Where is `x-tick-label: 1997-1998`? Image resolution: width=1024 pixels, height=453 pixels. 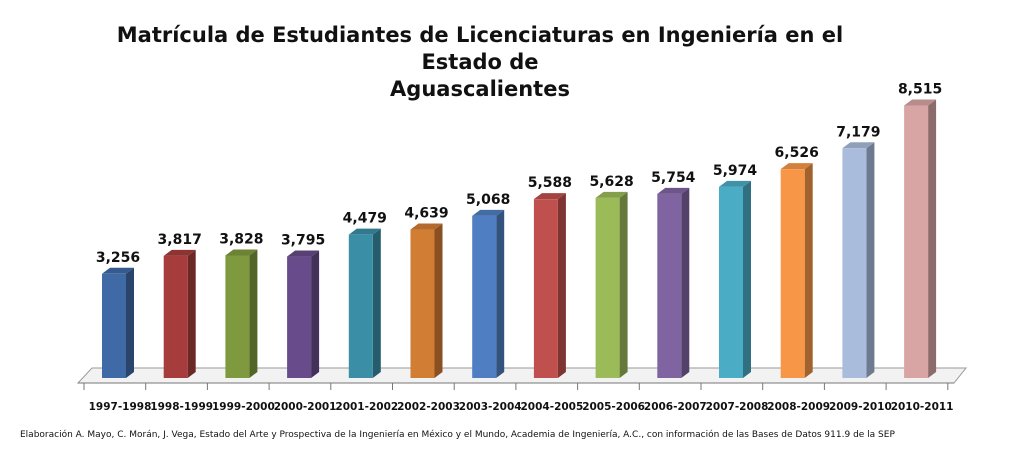
x-tick-label: 1997-1998 is located at coordinates (120, 407).